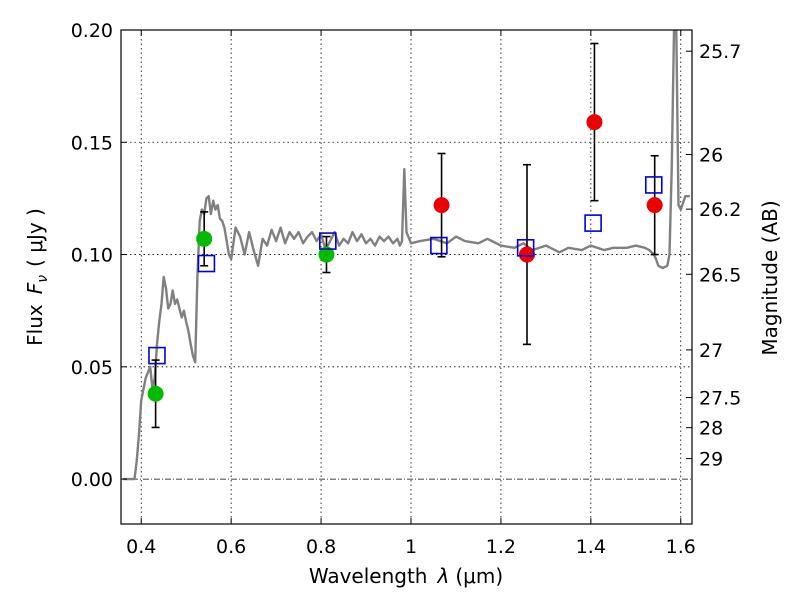  What do you see at coordinates (501, 547) in the screenshot?
I see `x-tick-label: 1.2` at bounding box center [501, 547].